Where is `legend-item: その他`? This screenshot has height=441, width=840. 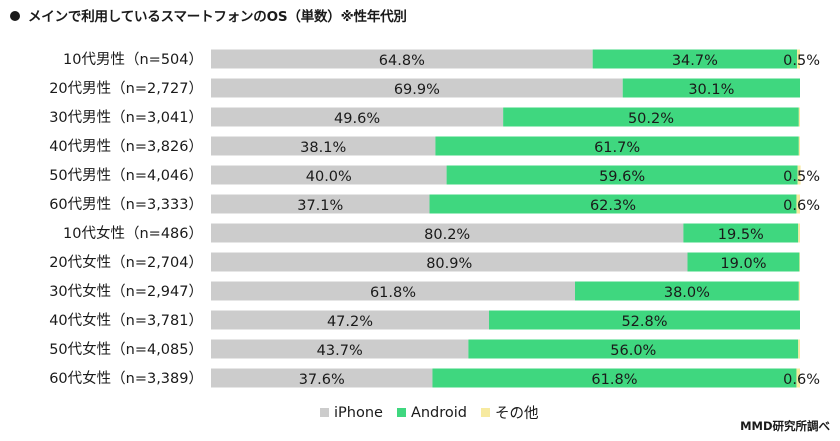
legend-item: その他 is located at coordinates (510, 412).